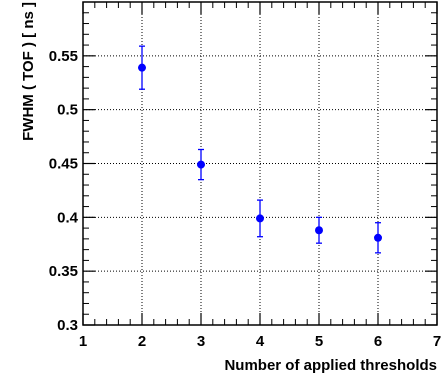 This screenshot has width=443, height=376. I want to click on x-tick-label: 4, so click(260, 341).